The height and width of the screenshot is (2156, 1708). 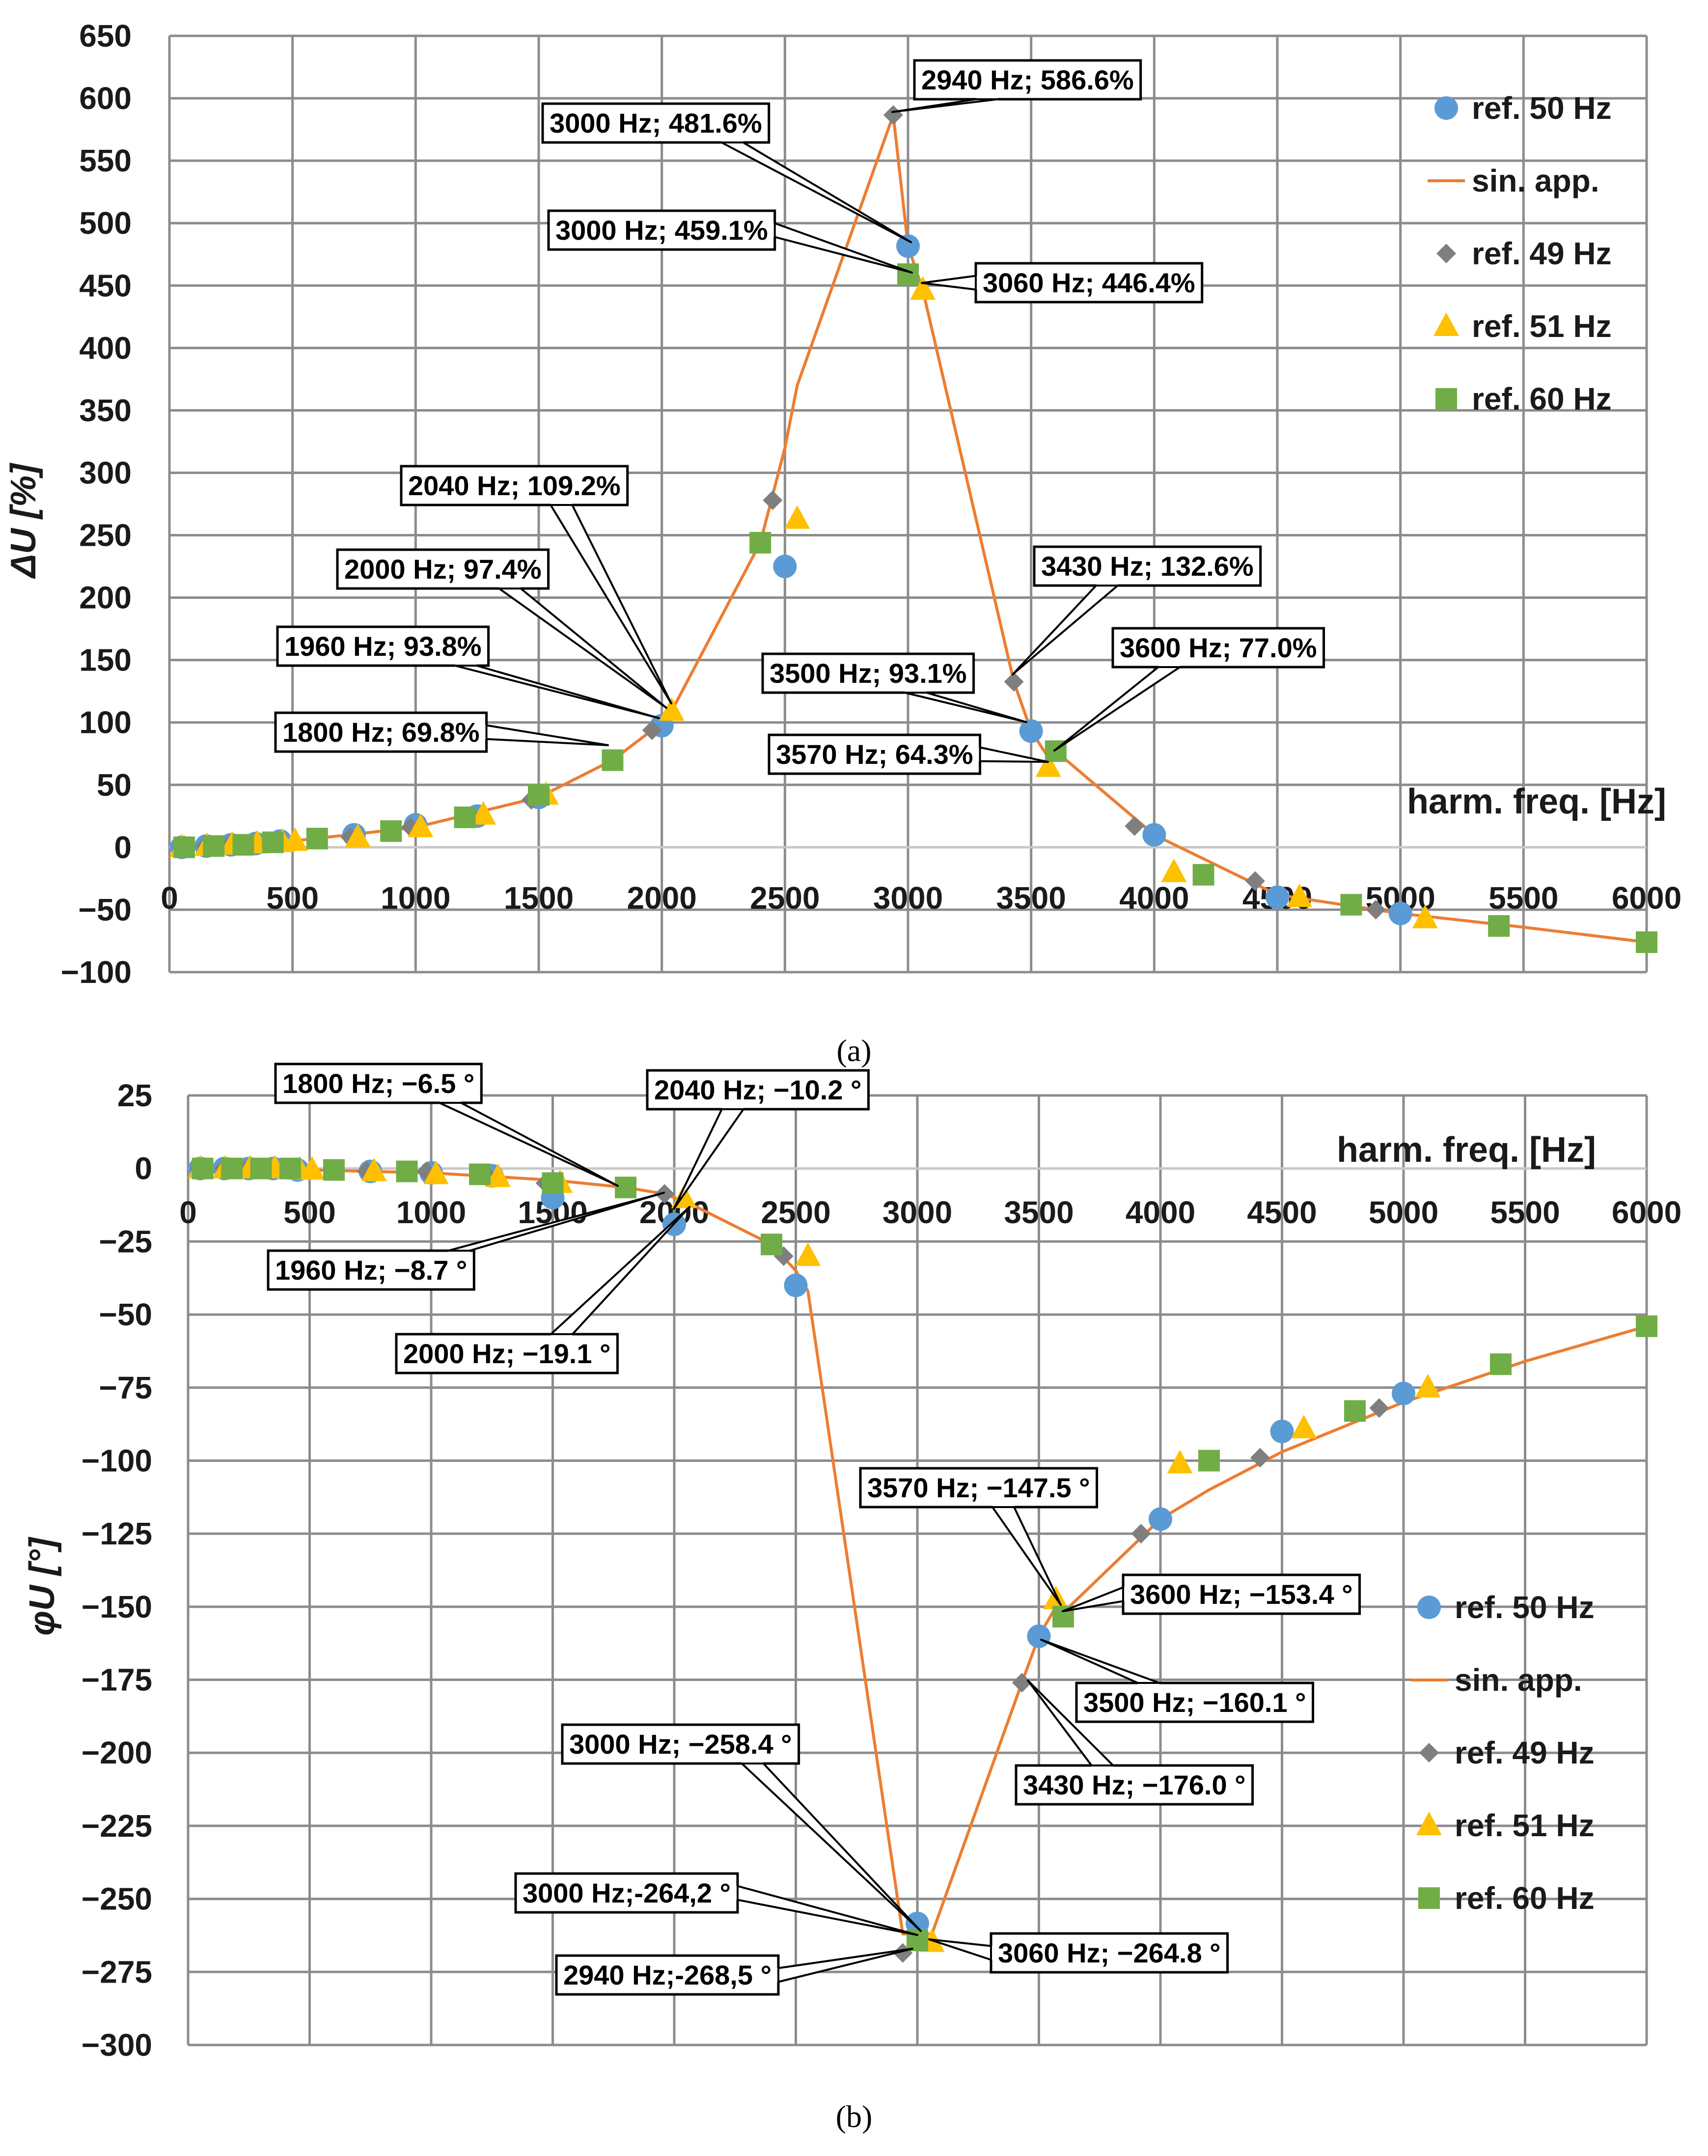 What do you see at coordinates (1542, 253) in the screenshot?
I see `legend-label-a-2: ref. 49 Hz` at bounding box center [1542, 253].